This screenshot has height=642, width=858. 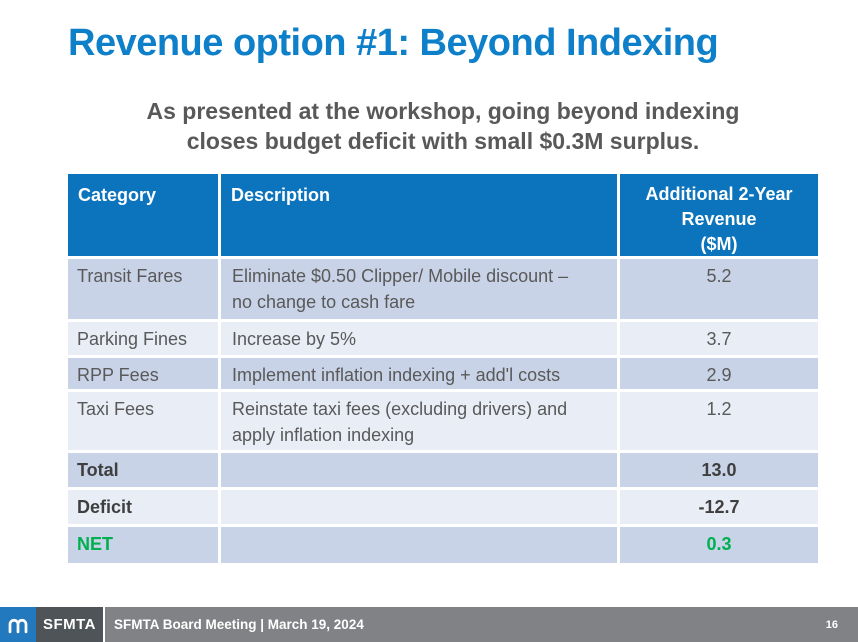 What do you see at coordinates (719, 470) in the screenshot?
I see `table-cell-value: 13.0` at bounding box center [719, 470].